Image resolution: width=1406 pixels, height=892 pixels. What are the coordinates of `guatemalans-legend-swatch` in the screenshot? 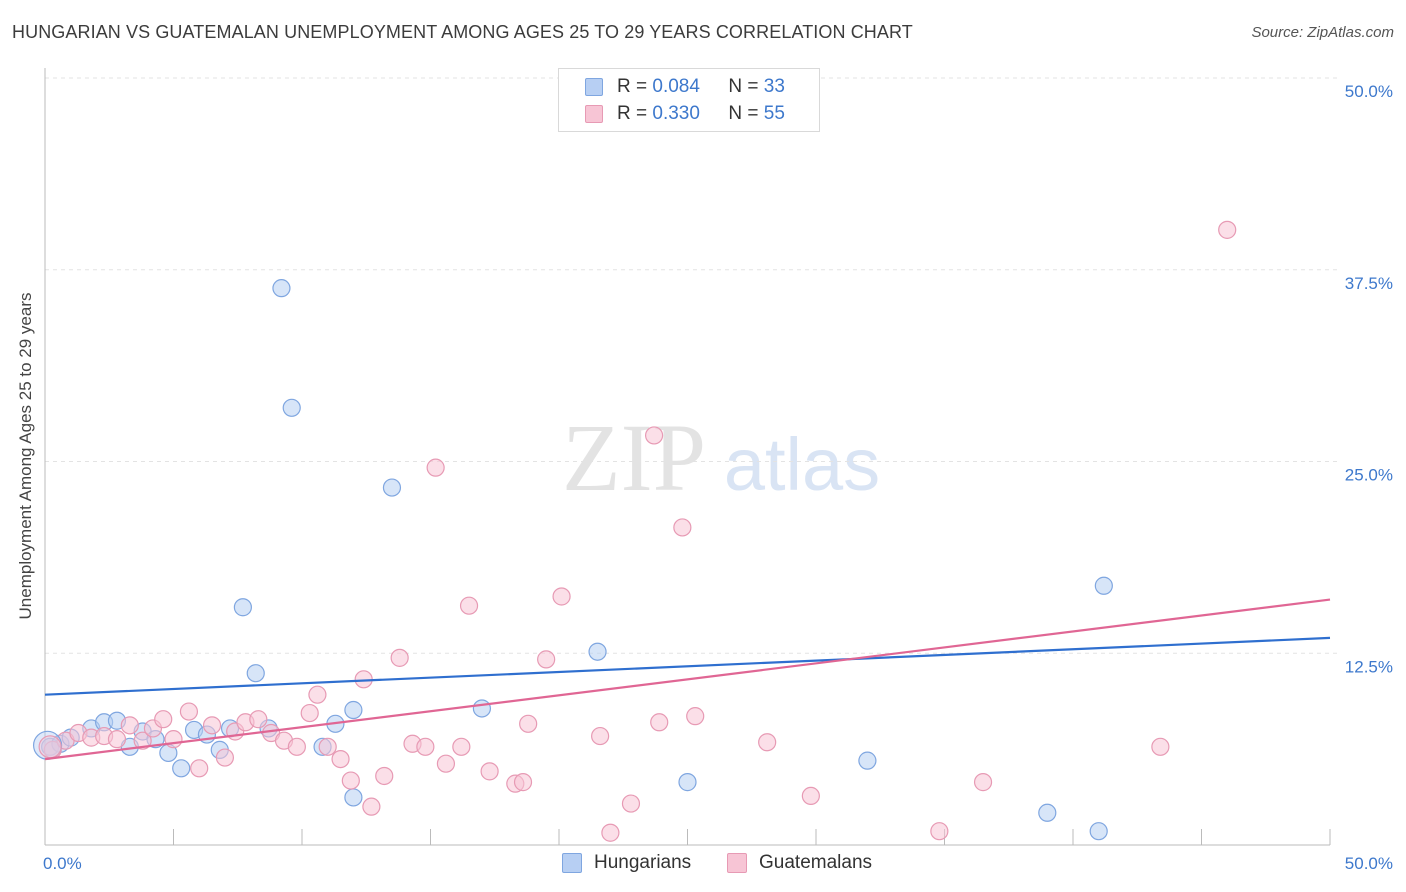 It's located at (737, 863).